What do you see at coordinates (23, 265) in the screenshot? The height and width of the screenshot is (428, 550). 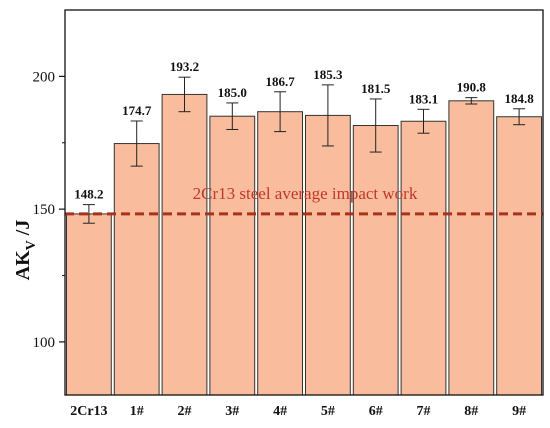 I see `y-axis-label-main: AK` at bounding box center [23, 265].